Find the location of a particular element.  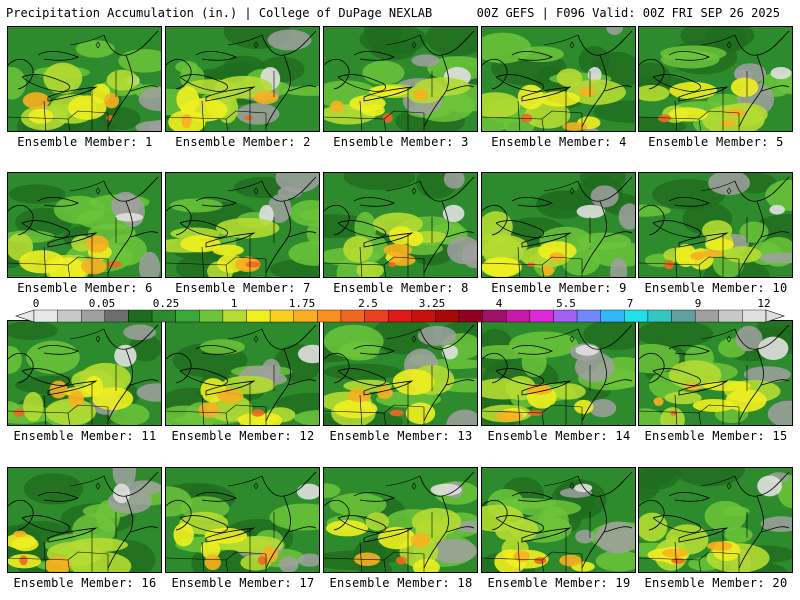

member-label: Ensemble Member: 1 is located at coordinates (85, 142).